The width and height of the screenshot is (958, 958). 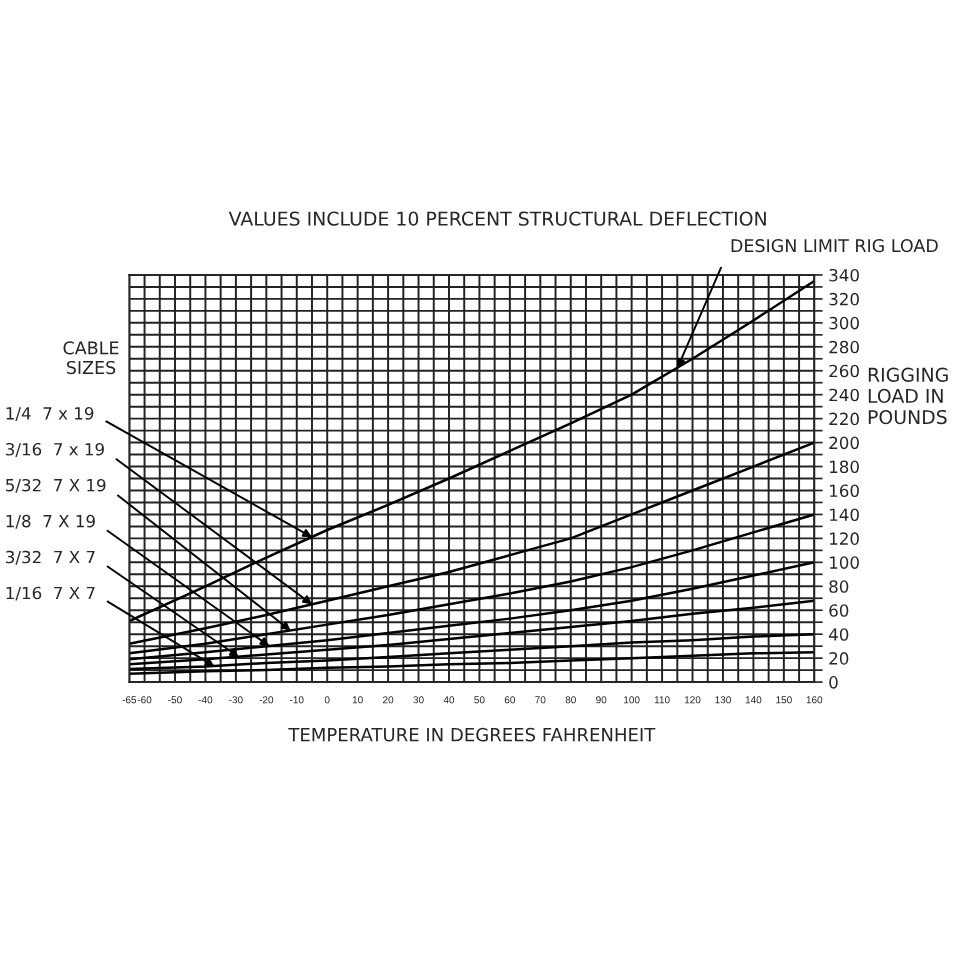 What do you see at coordinates (844, 443) in the screenshot?
I see `y-tick-label: 200` at bounding box center [844, 443].